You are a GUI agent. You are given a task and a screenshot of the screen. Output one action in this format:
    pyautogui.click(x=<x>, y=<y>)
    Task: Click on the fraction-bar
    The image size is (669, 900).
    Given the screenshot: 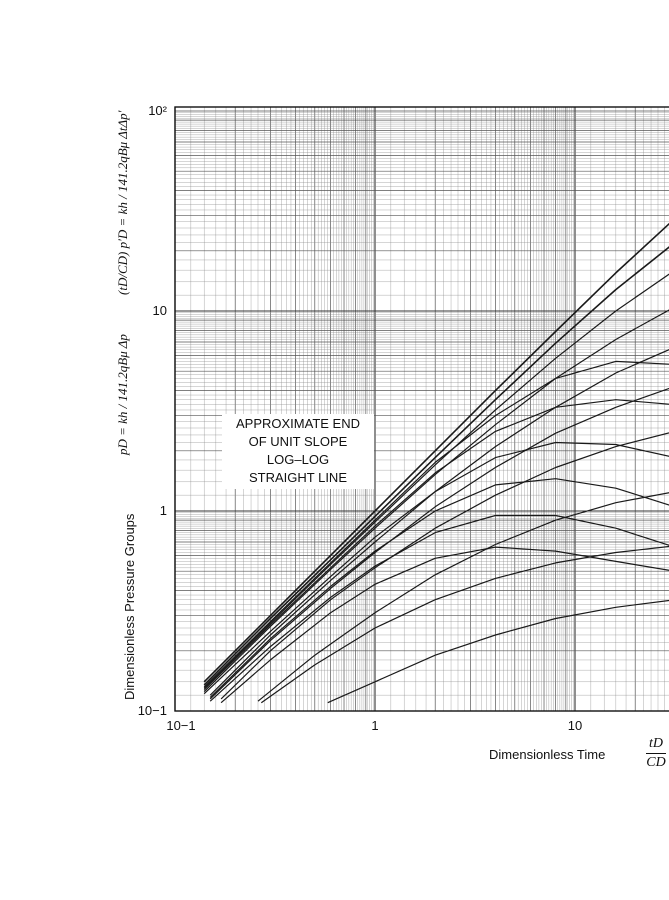 What is the action you would take?
    pyautogui.click(x=656, y=753)
    